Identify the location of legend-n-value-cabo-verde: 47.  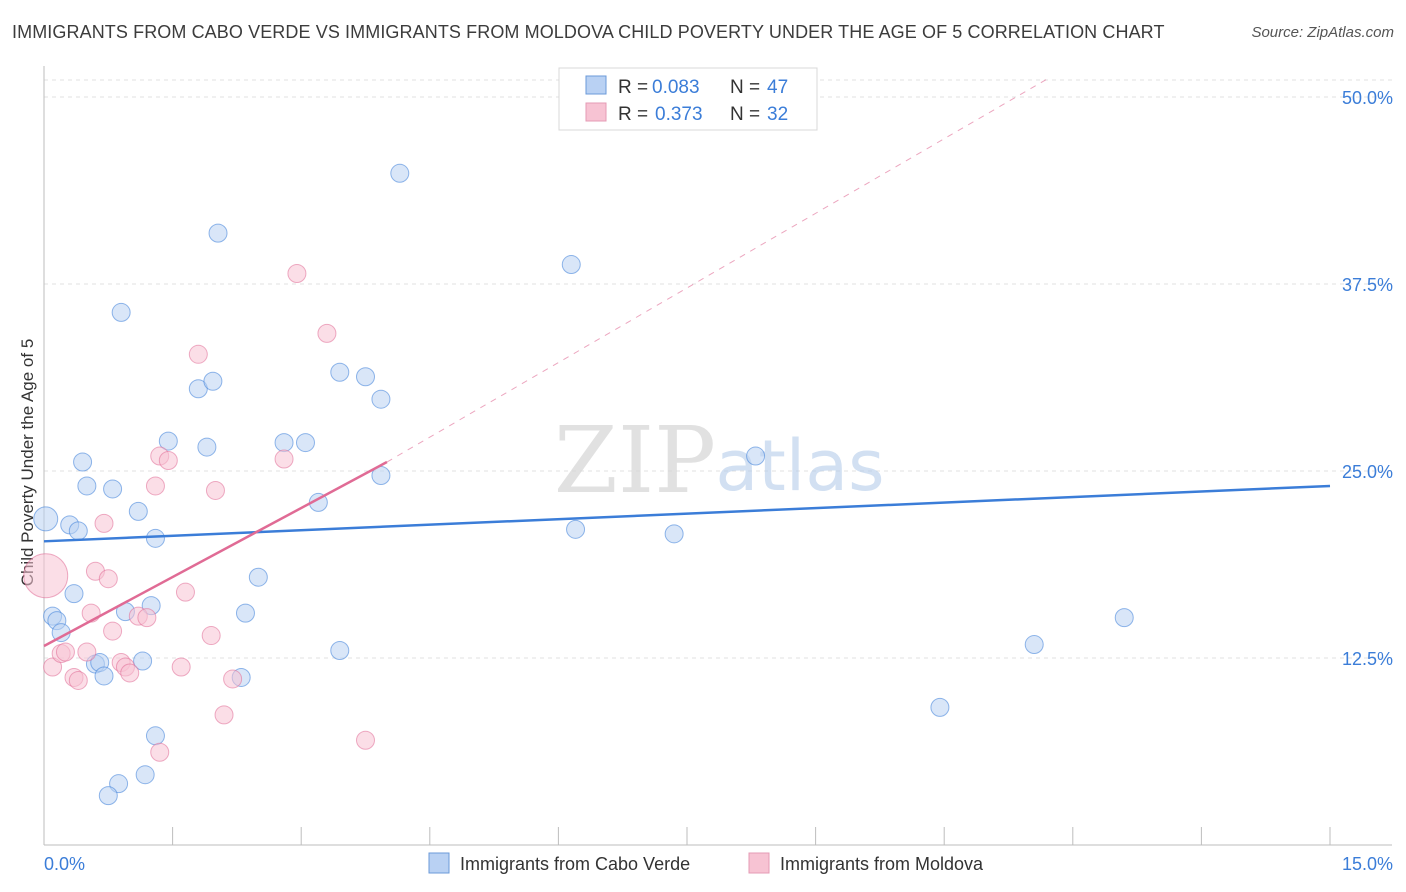
(777, 87).